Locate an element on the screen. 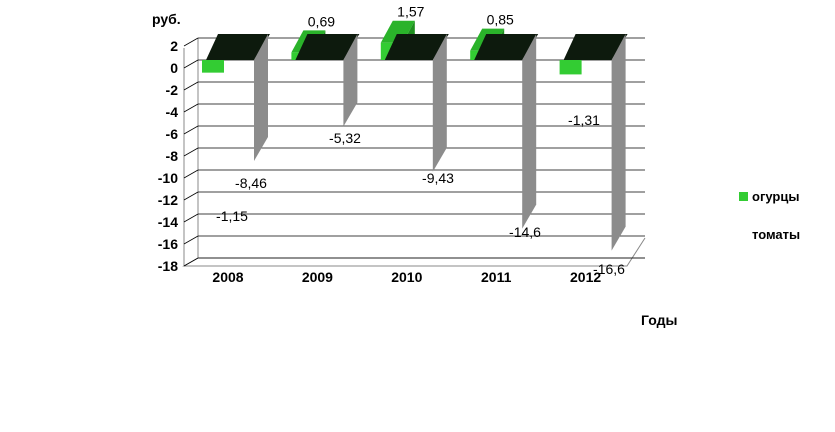 The width and height of the screenshot is (835, 432). y-tick-label: 0 is located at coordinates (174, 68).